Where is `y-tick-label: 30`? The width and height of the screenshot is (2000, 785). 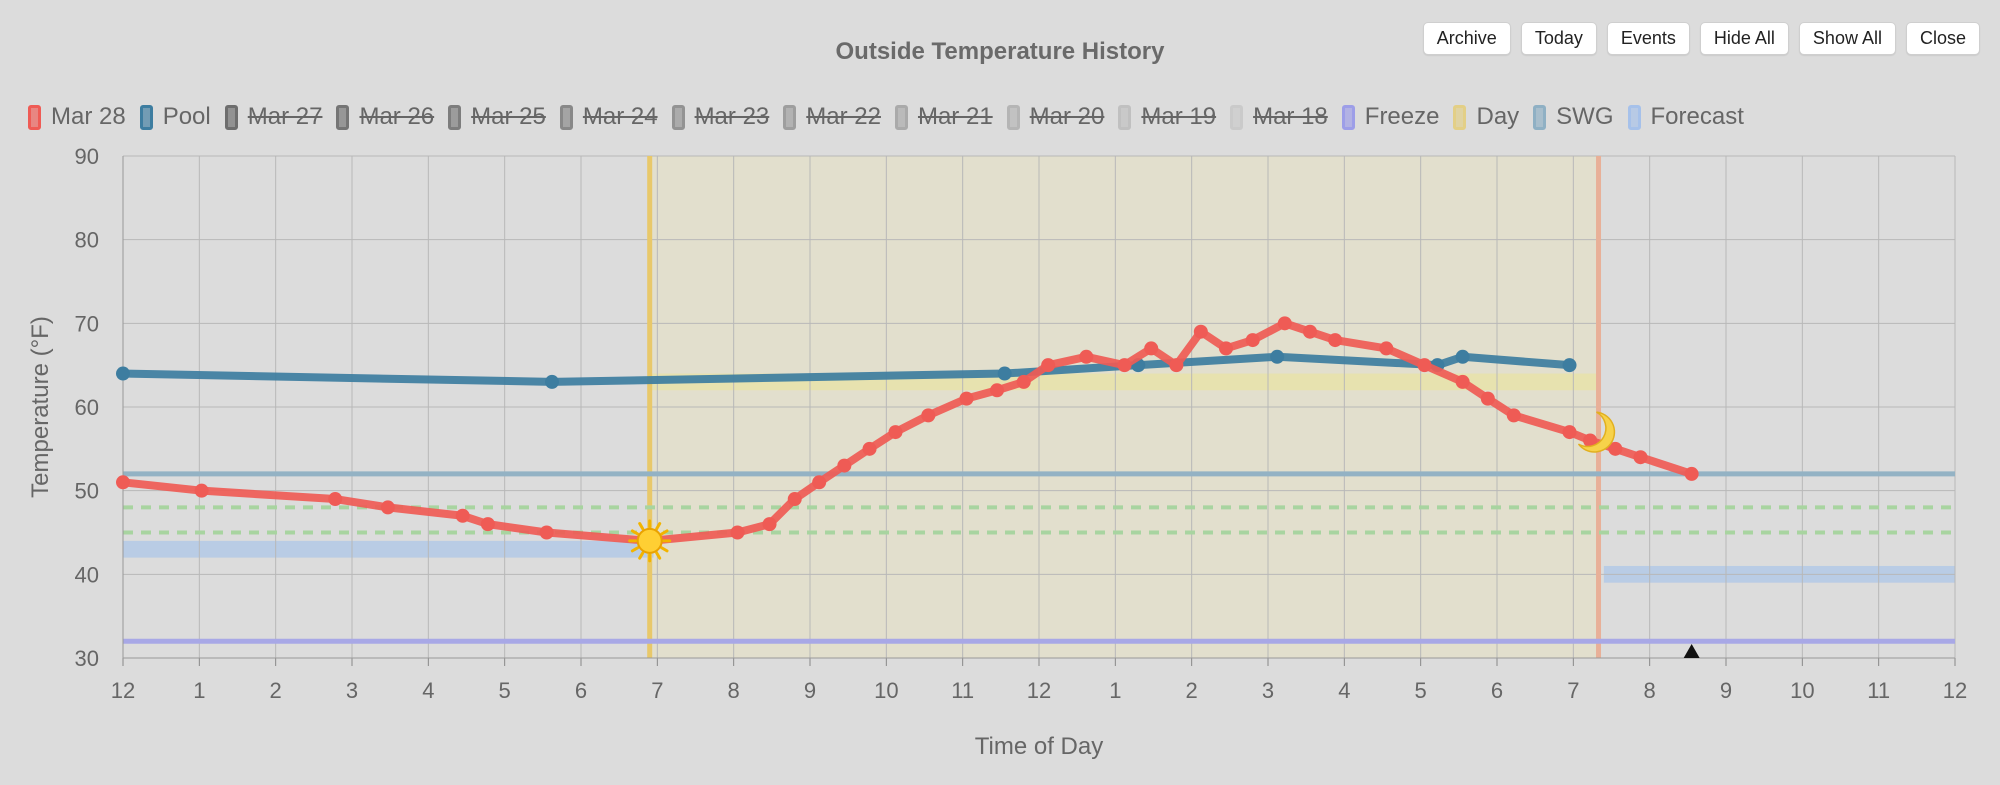
y-tick-label: 30 is located at coordinates (87, 658).